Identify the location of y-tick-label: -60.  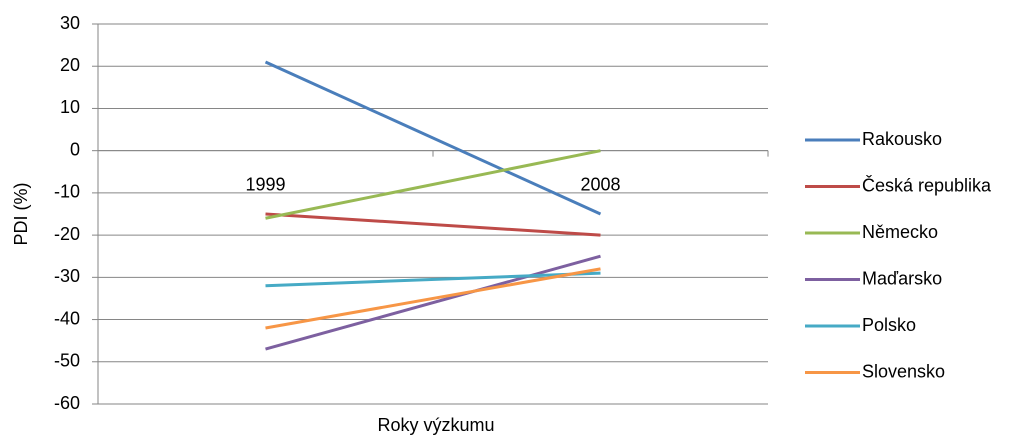
(67, 403).